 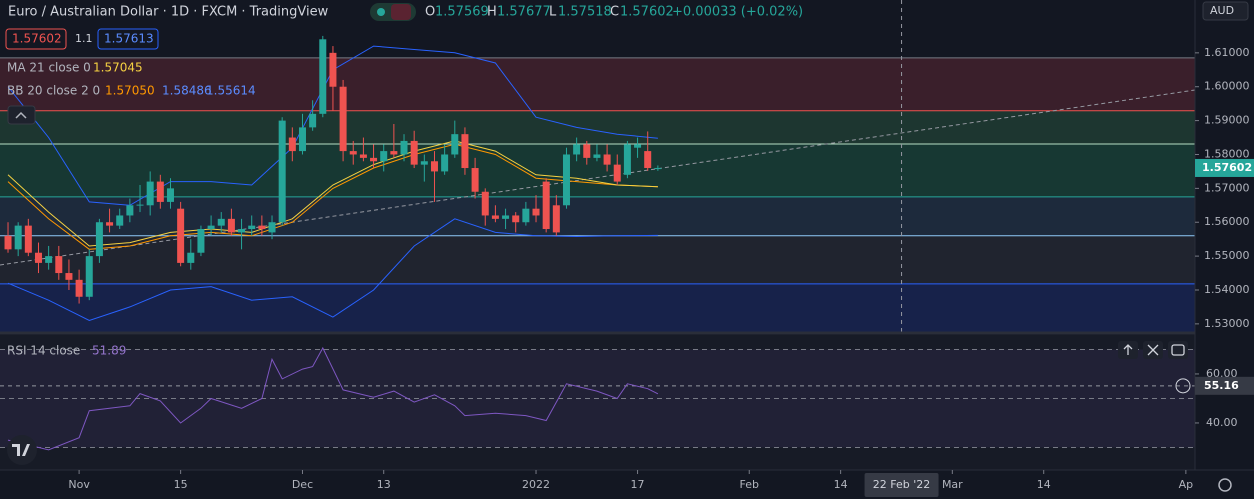 What do you see at coordinates (492, 12) in the screenshot?
I see `ohlc-letter: H` at bounding box center [492, 12].